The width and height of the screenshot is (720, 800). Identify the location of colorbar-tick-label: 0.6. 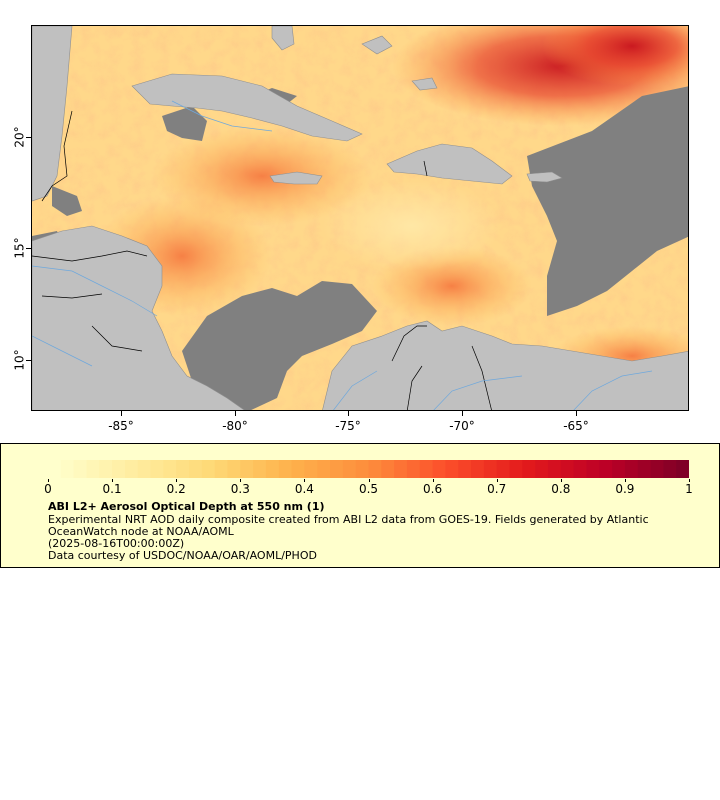
(433, 489).